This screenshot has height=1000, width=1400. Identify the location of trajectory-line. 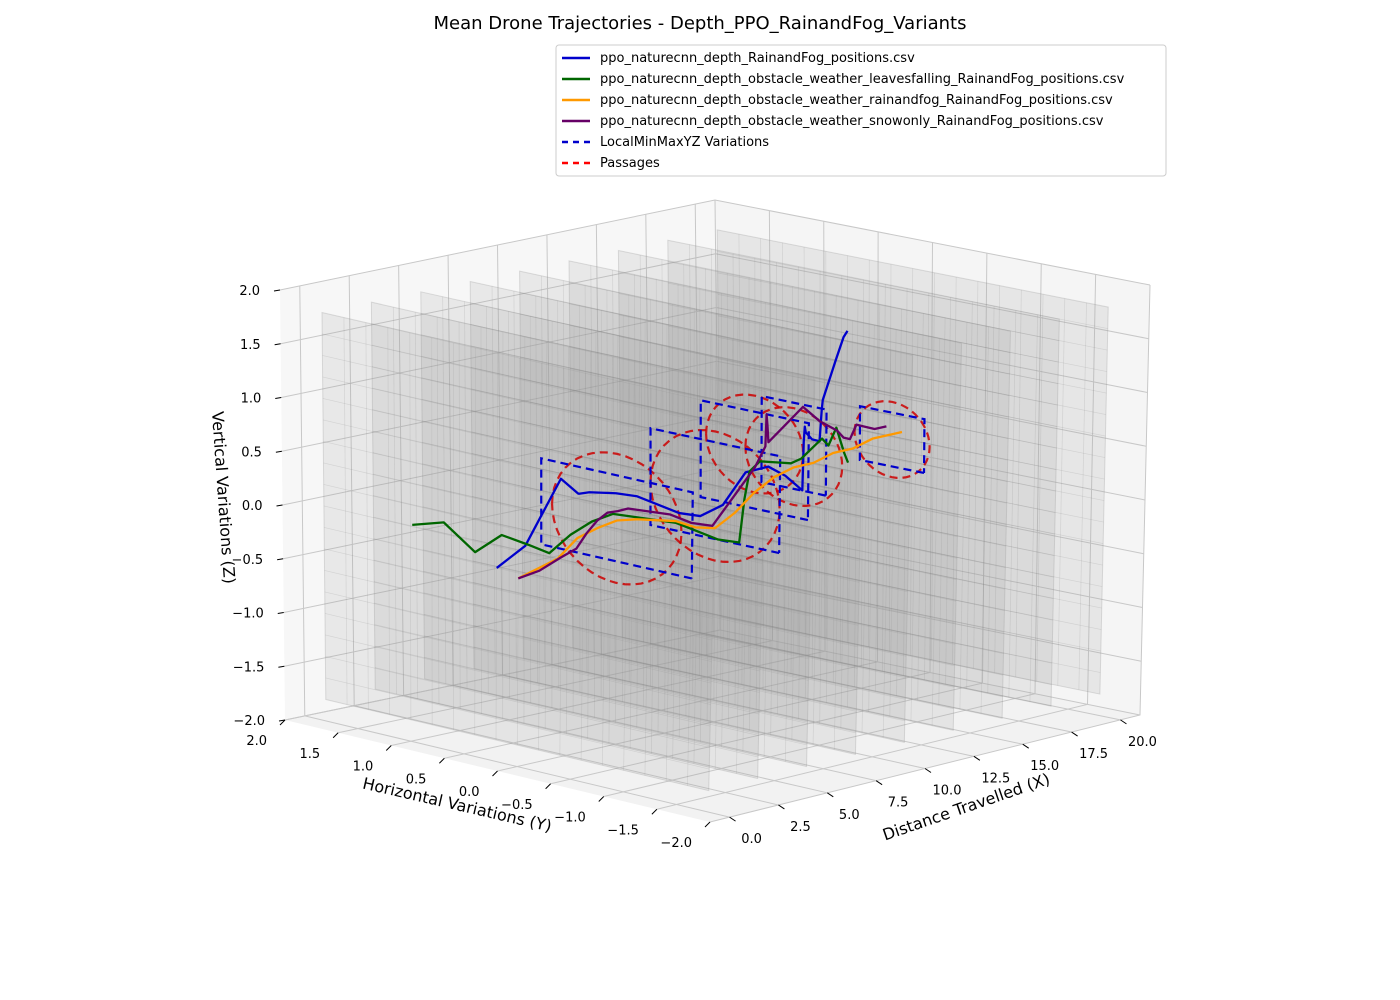
(672, 449).